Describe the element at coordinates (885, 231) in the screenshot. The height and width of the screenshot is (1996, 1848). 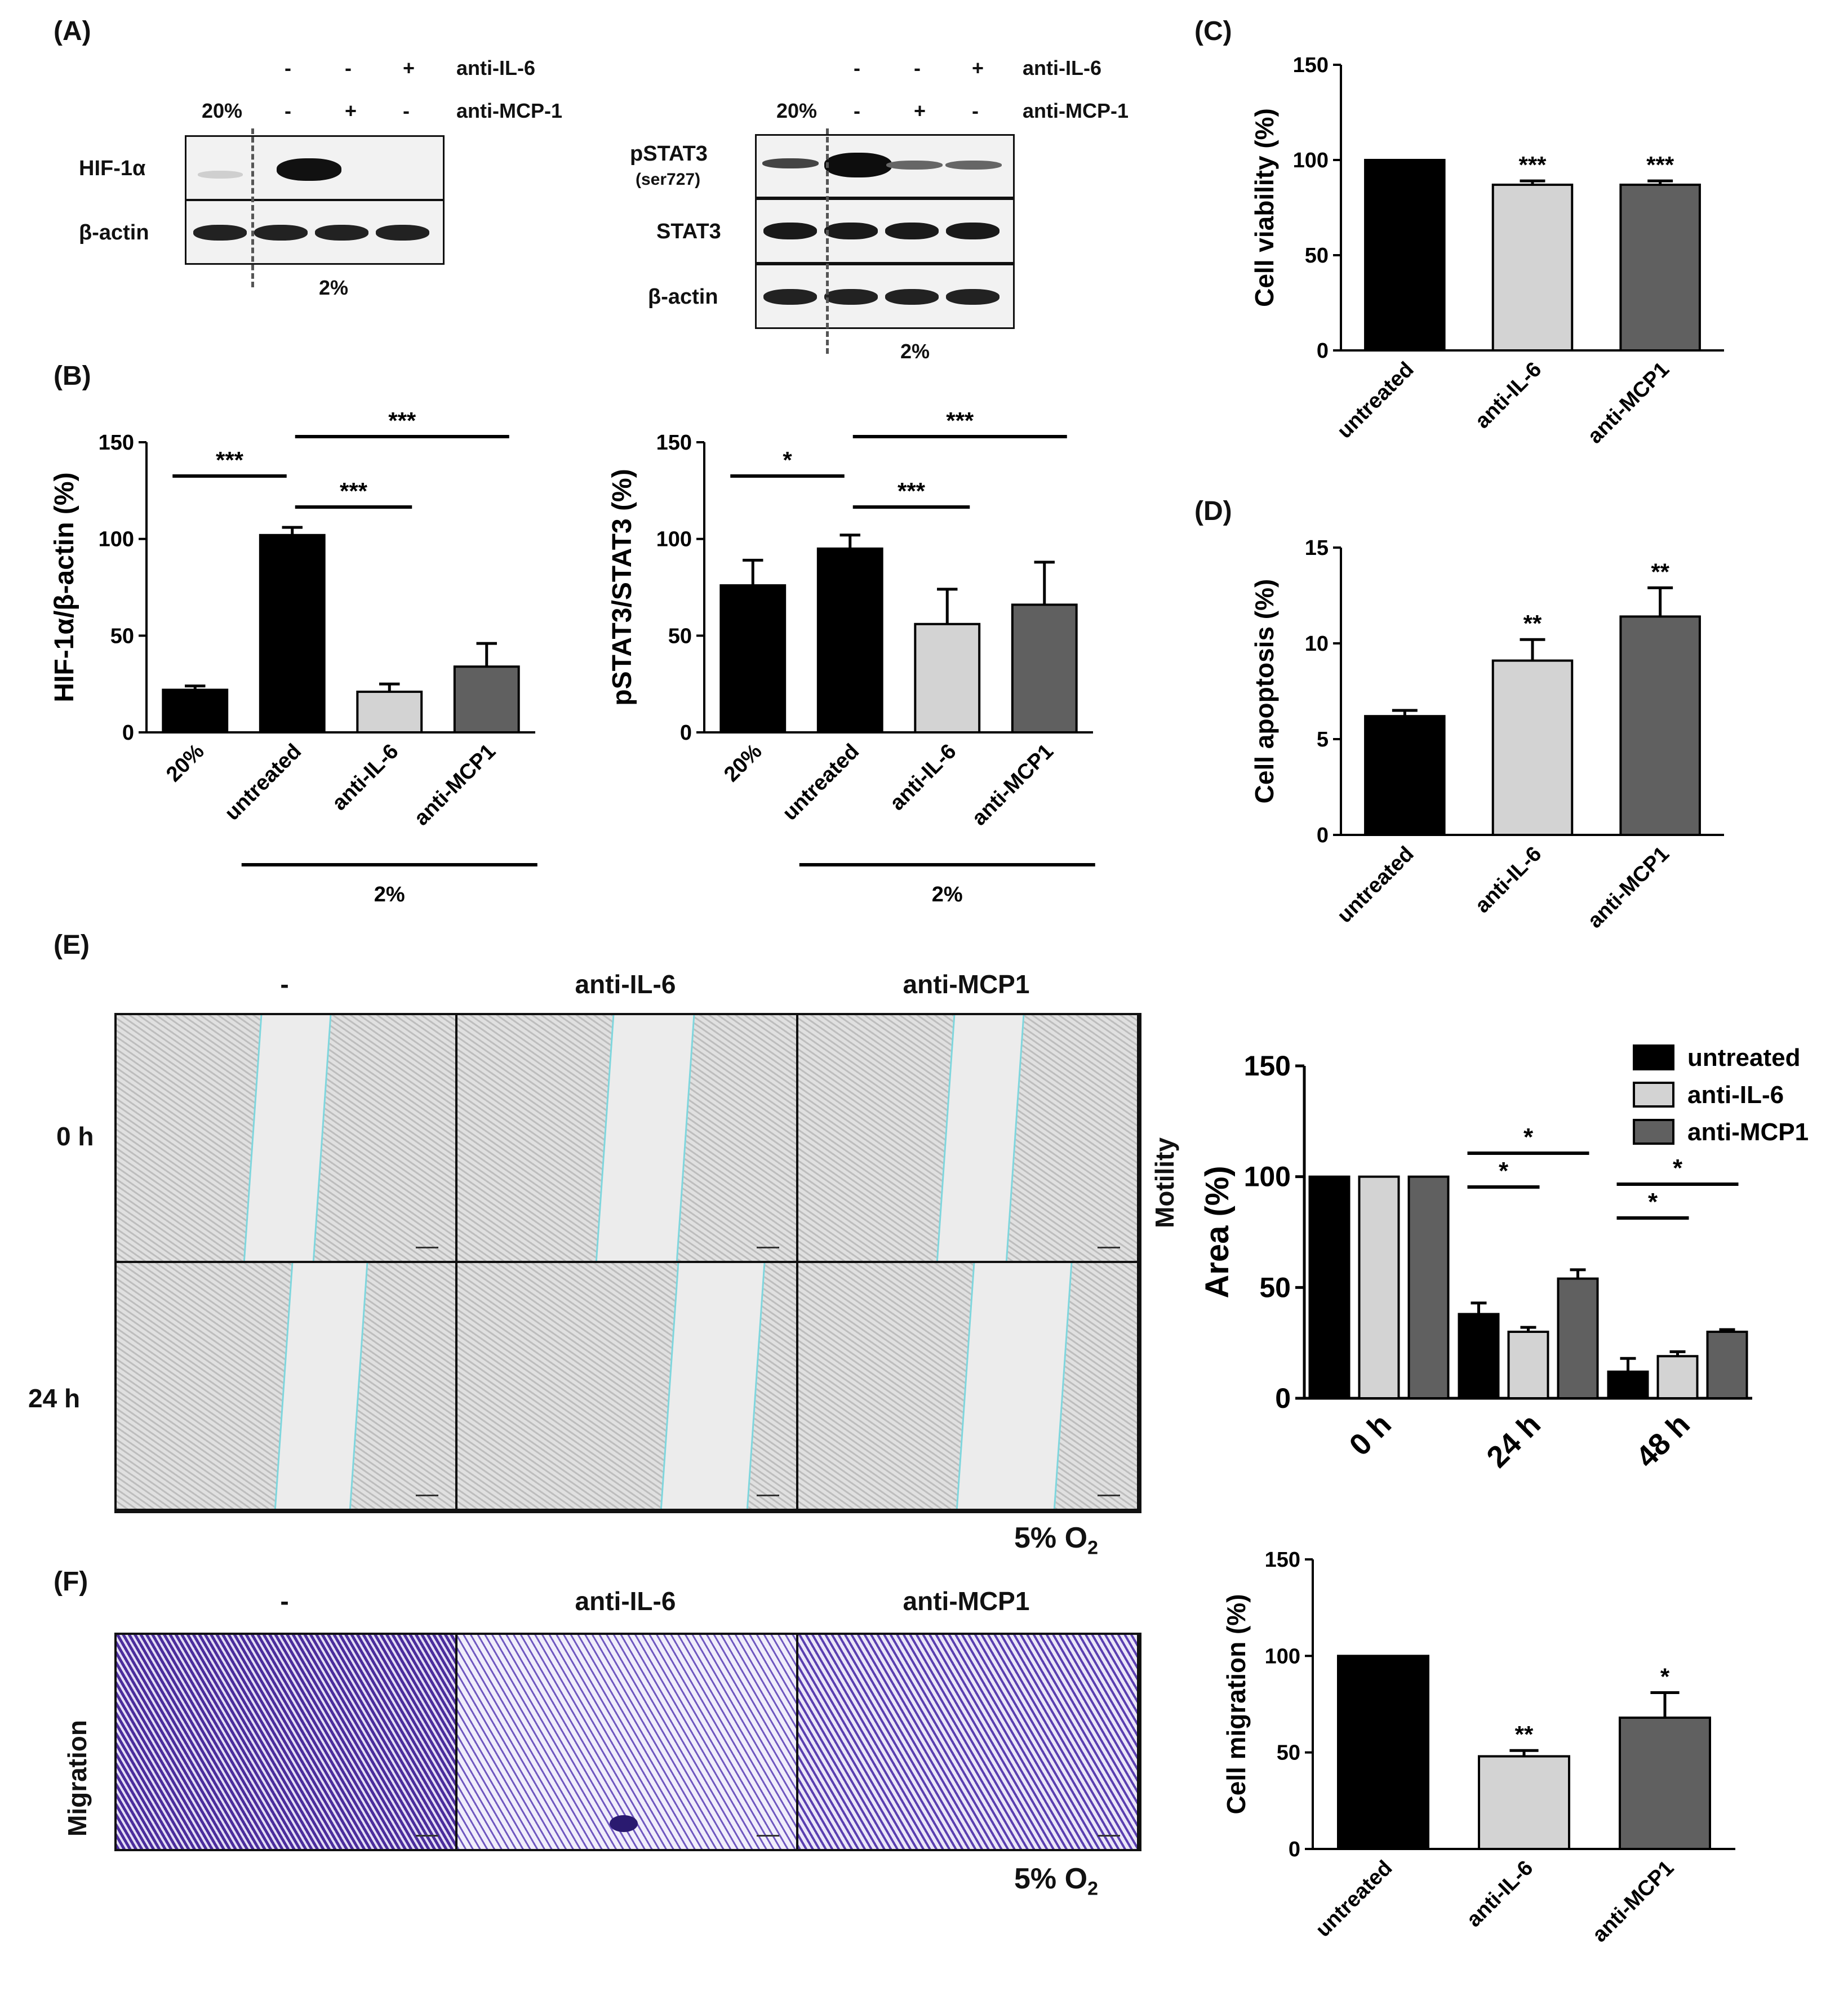
I see `blot-strip-stat3` at that location.